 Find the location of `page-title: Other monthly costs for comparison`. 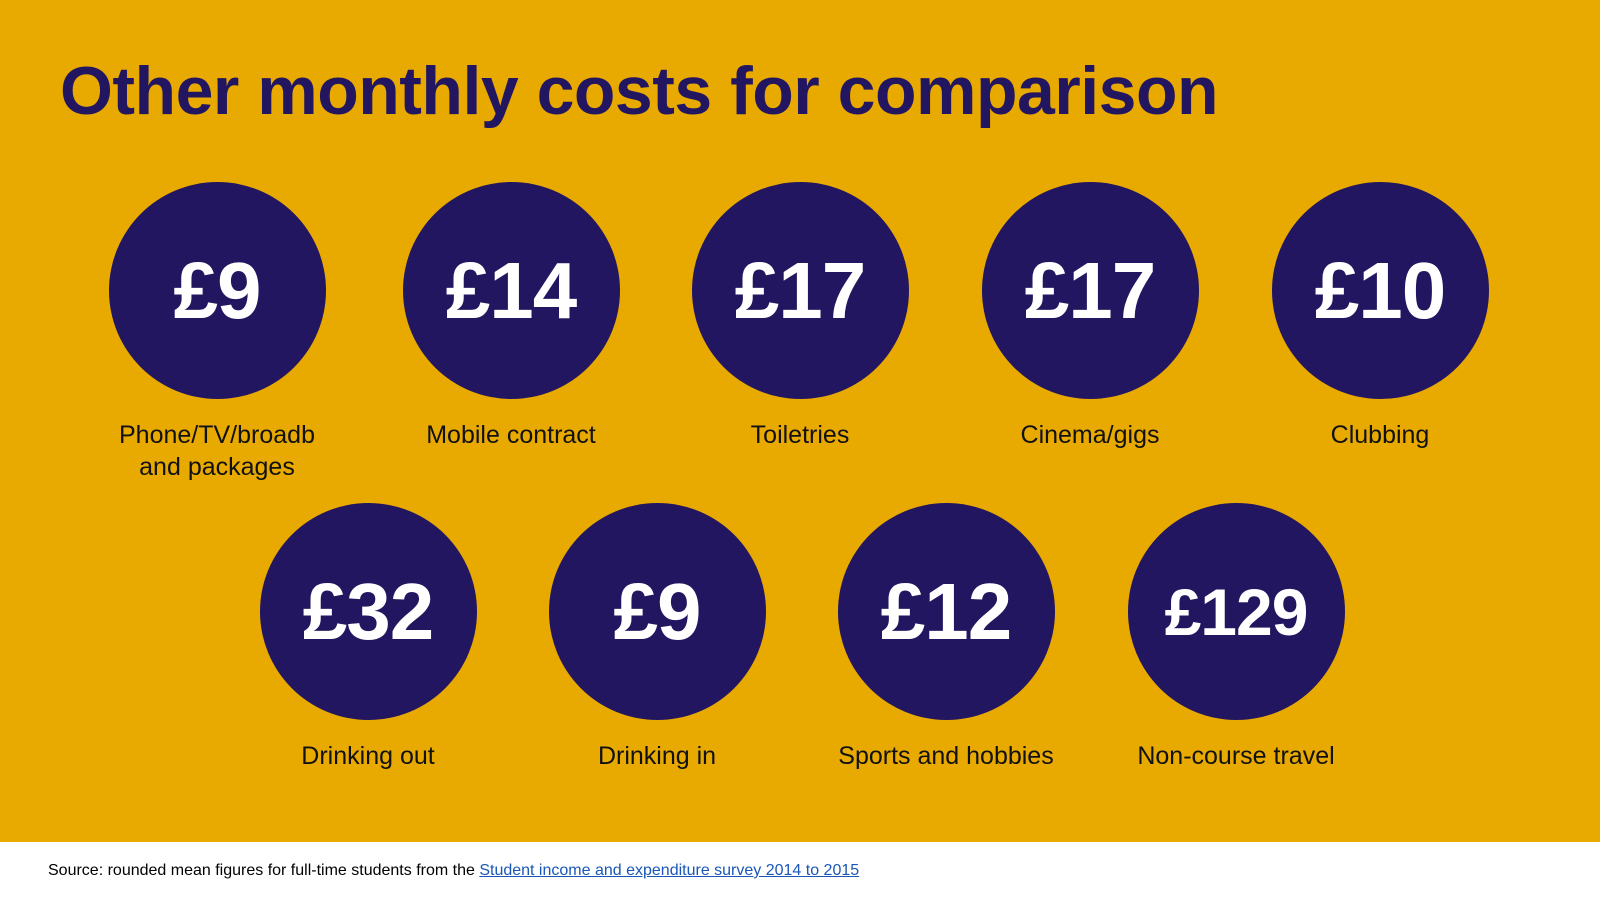

page-title: Other monthly costs for comparison is located at coordinates (639, 91).